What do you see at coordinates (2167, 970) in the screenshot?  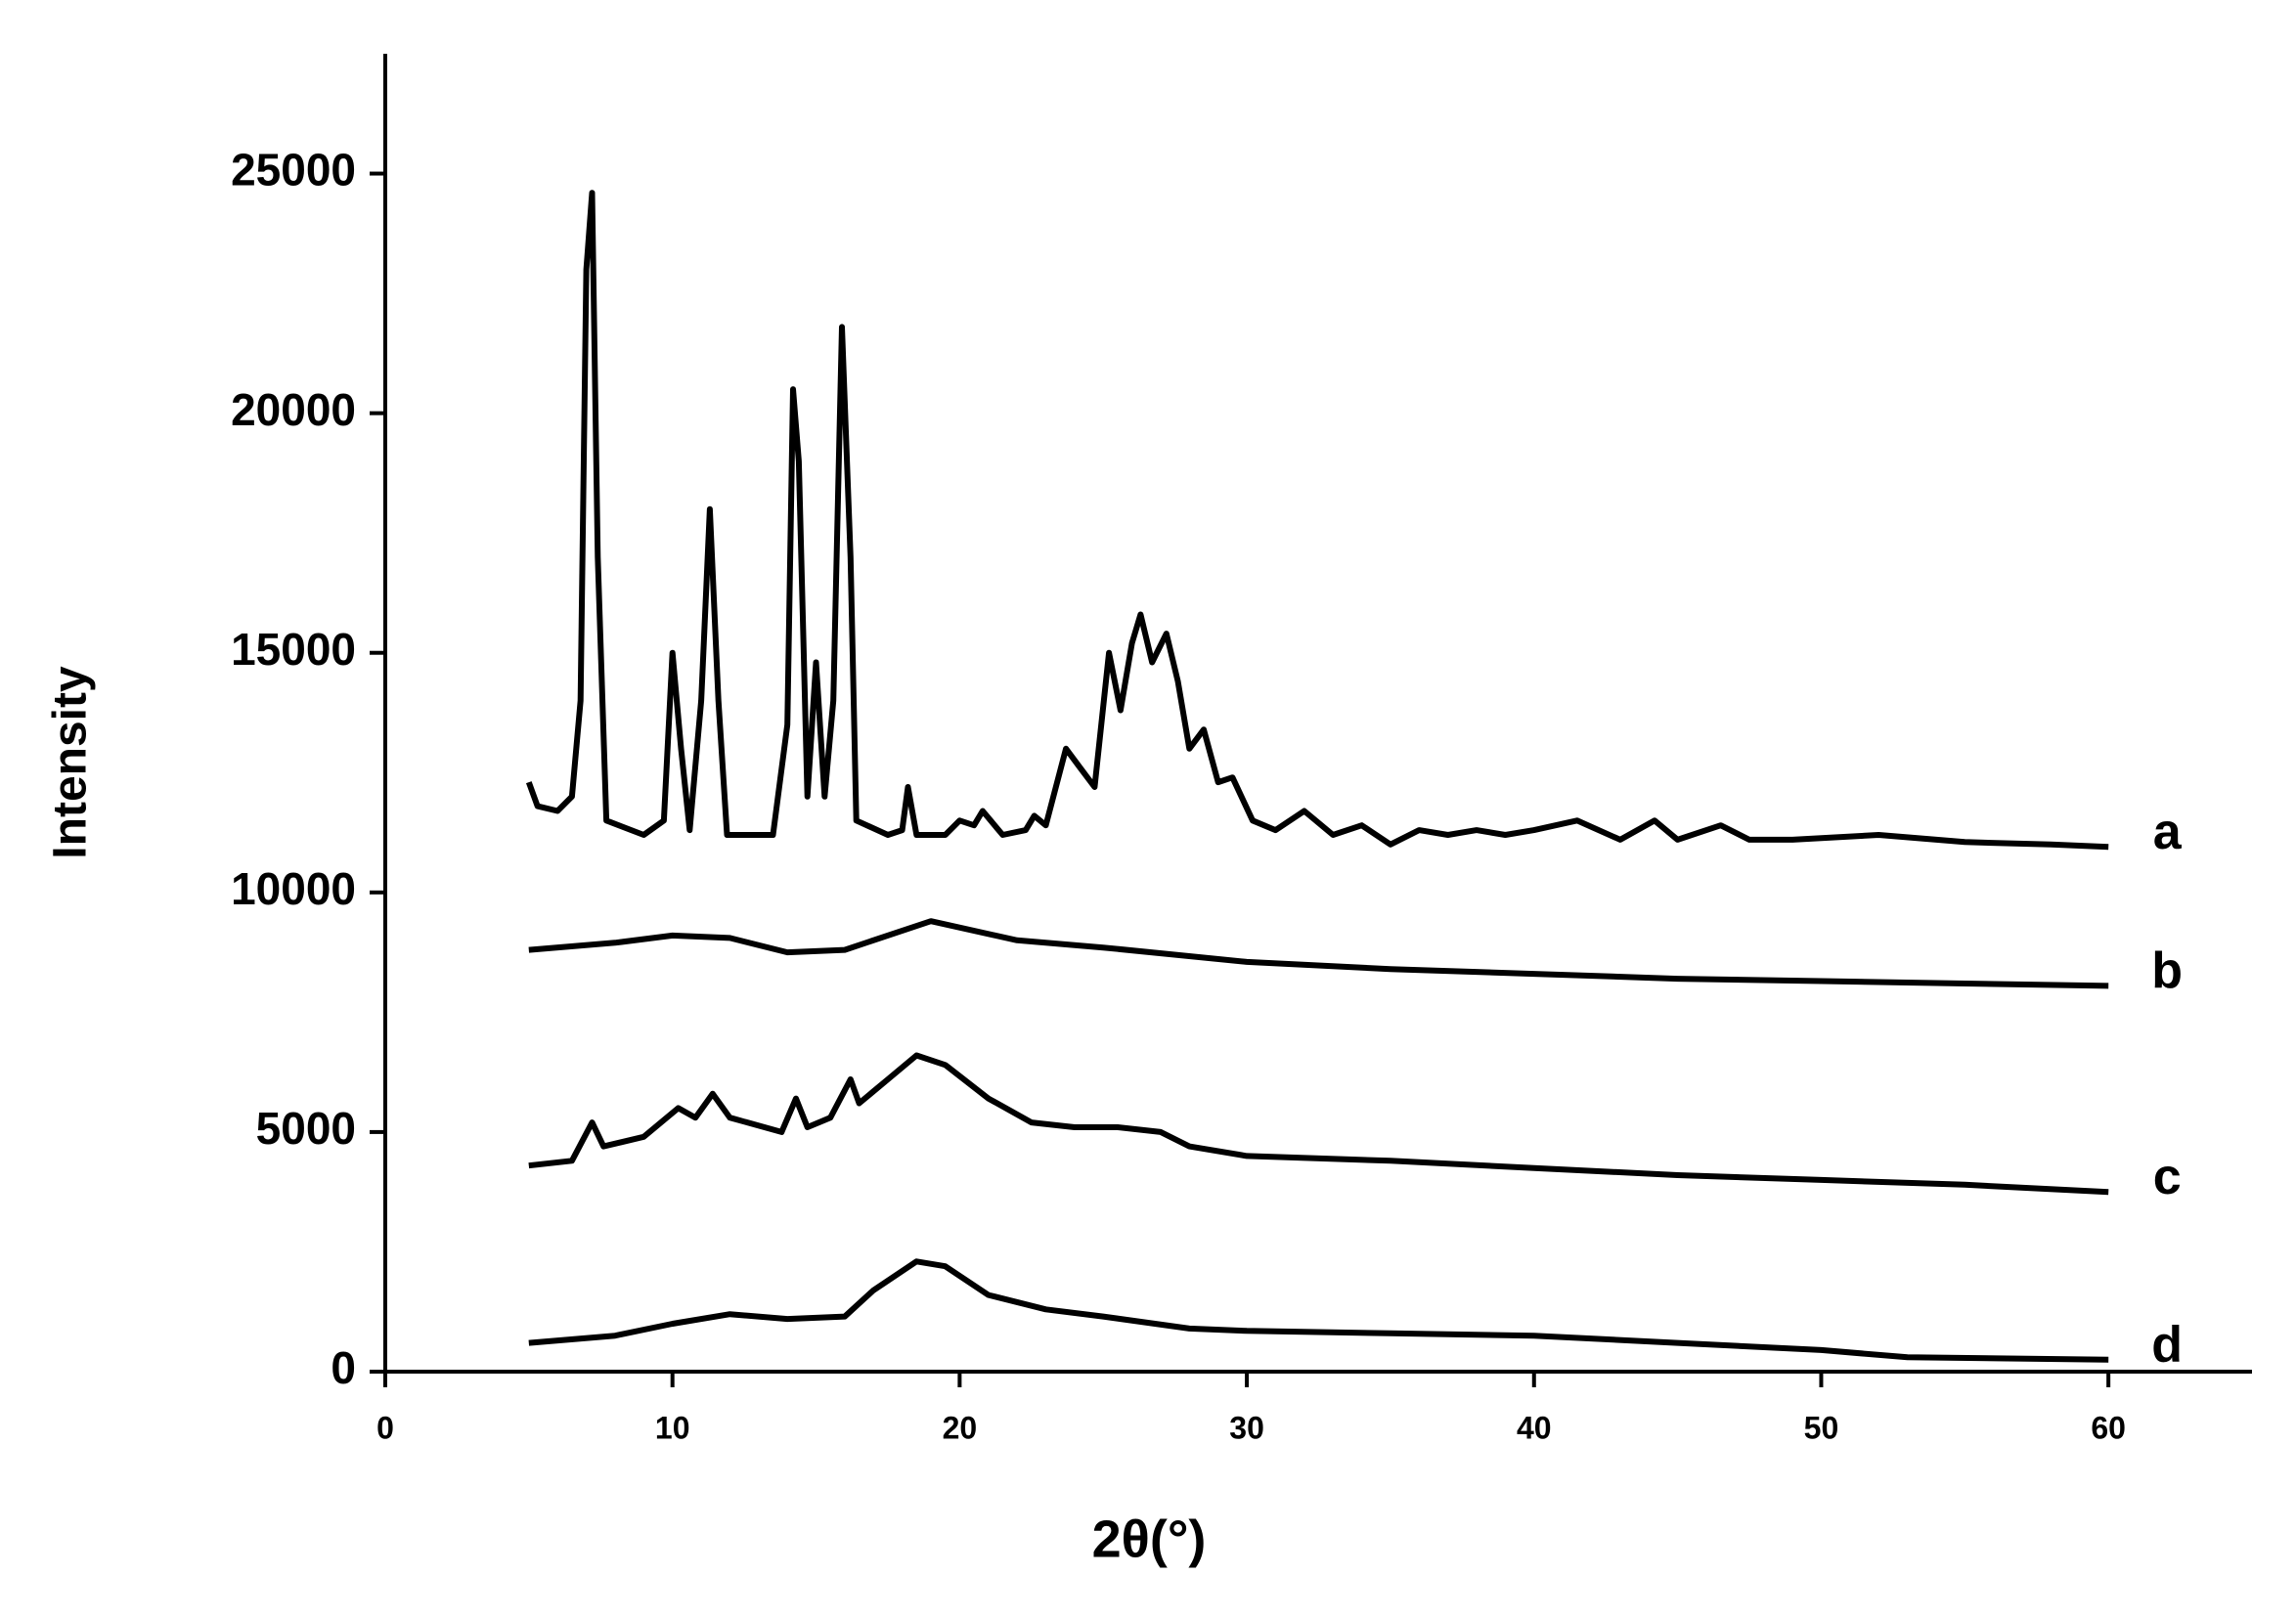 I see `series-label: b` at bounding box center [2167, 970].